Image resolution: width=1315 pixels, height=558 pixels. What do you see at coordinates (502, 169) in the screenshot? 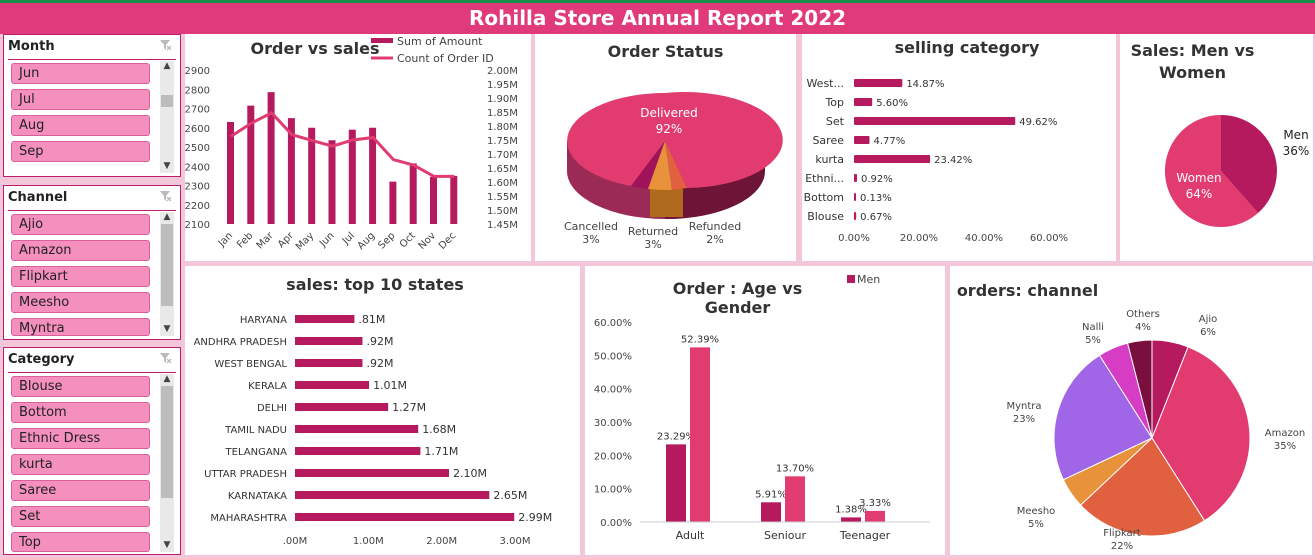
I see `y-tick-label: 1.65M` at bounding box center [502, 169].